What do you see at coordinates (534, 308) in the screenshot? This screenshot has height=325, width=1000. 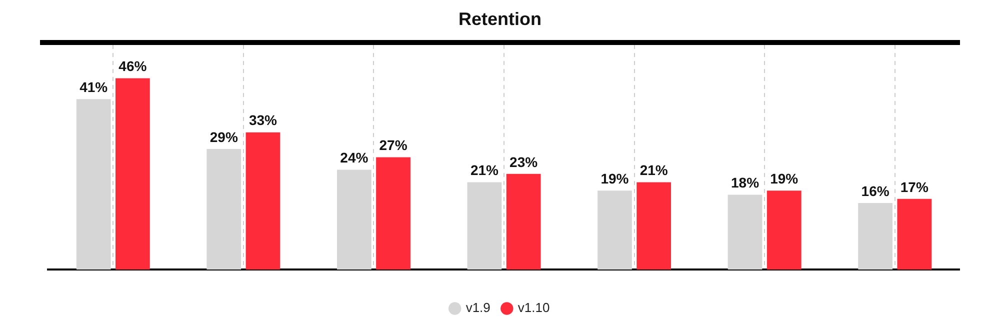 I see `legend-label: v1.10` at bounding box center [534, 308].